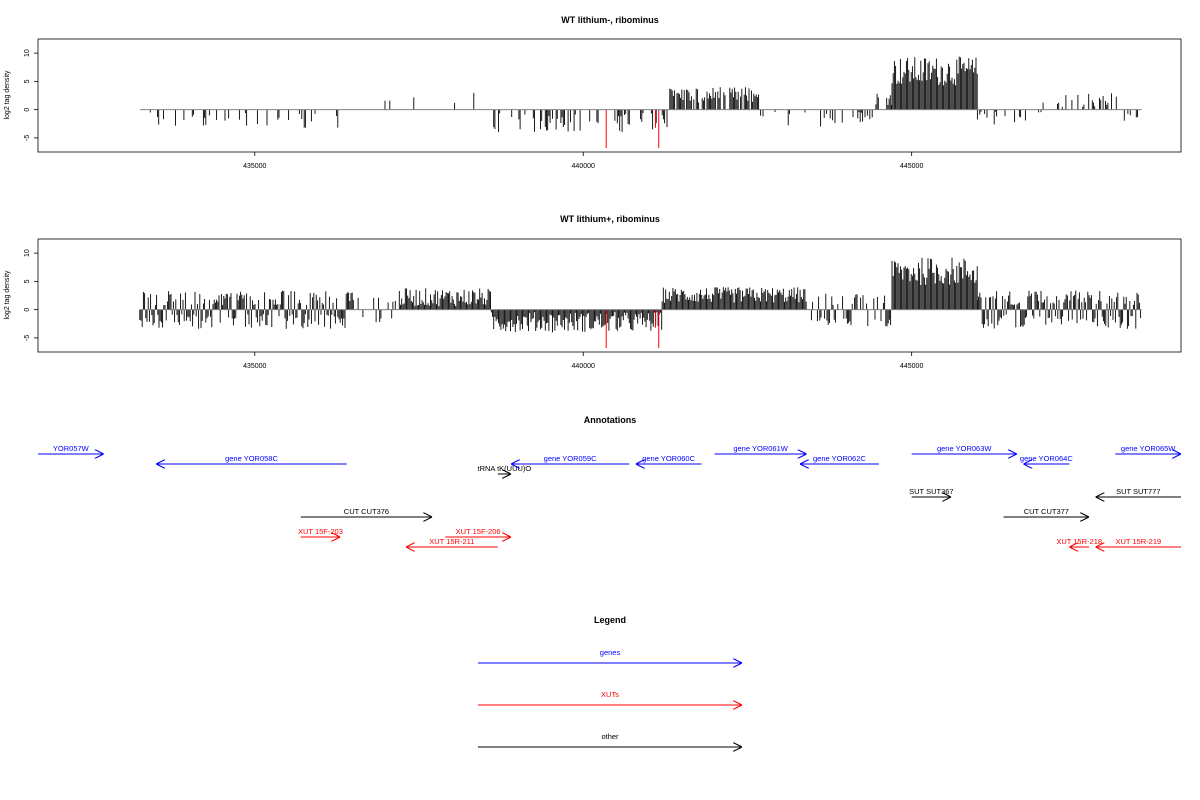 The image size is (1200, 800). What do you see at coordinates (668, 458) in the screenshot?
I see `feature-label: gene YOR060C` at bounding box center [668, 458].